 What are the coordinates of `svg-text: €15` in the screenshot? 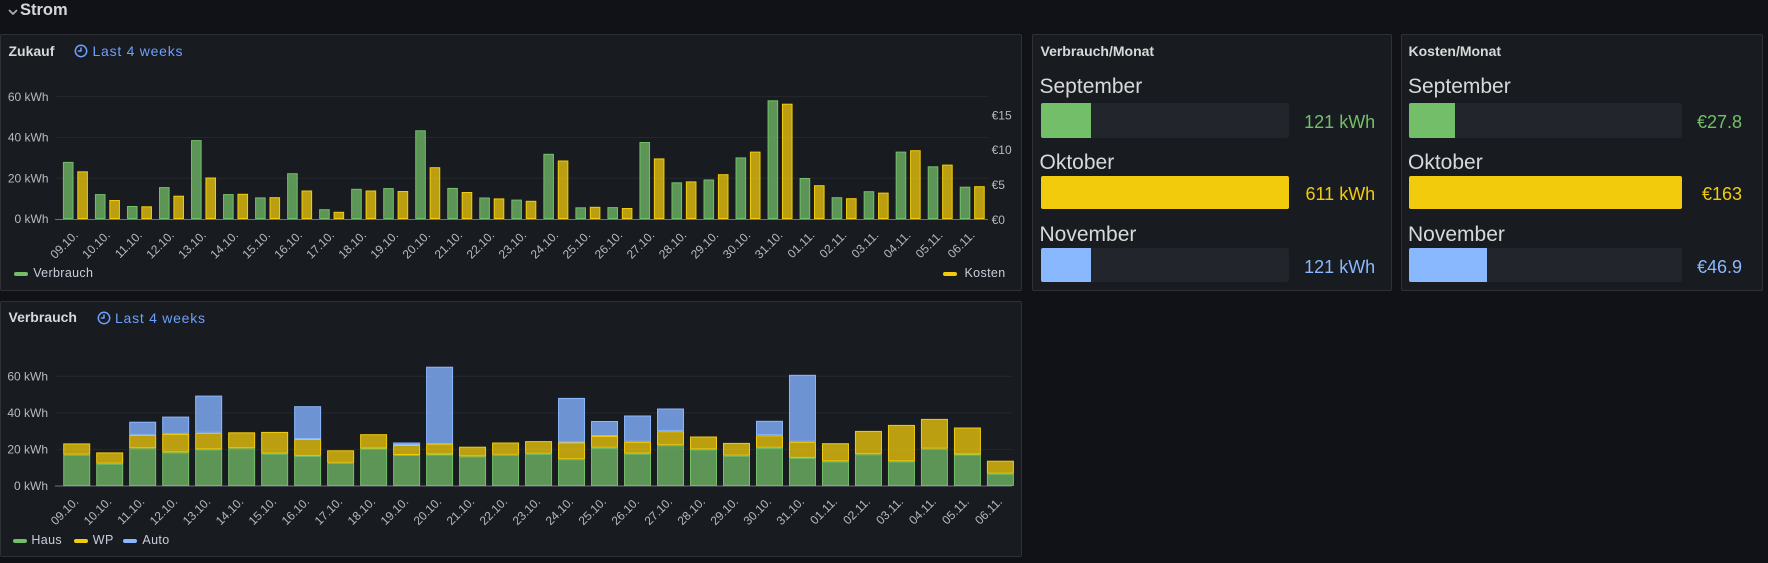 It's located at (1002, 115).